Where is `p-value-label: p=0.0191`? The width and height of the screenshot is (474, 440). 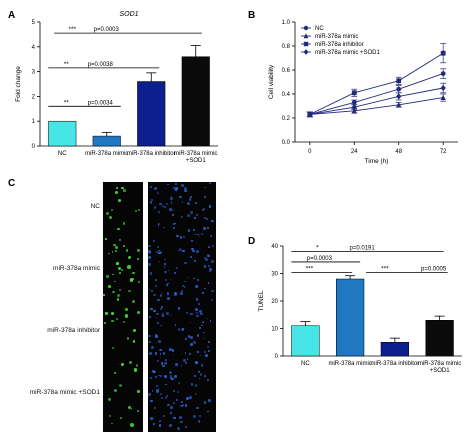
p-value-label: p=0.0191 is located at coordinates (363, 249).